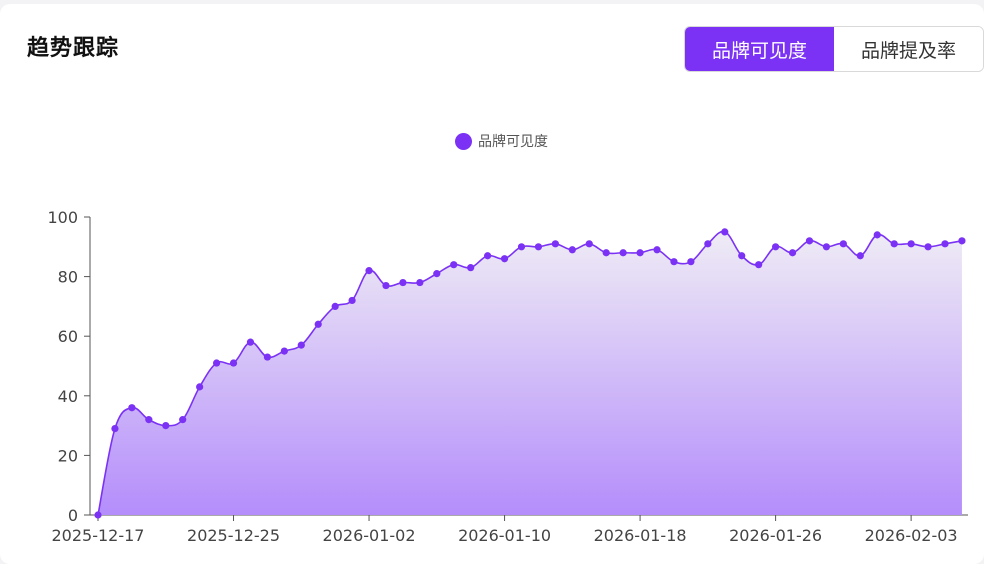 Image resolution: width=984 pixels, height=564 pixels. I want to click on tab-brand-visibility: 品牌可见度, so click(759, 49).